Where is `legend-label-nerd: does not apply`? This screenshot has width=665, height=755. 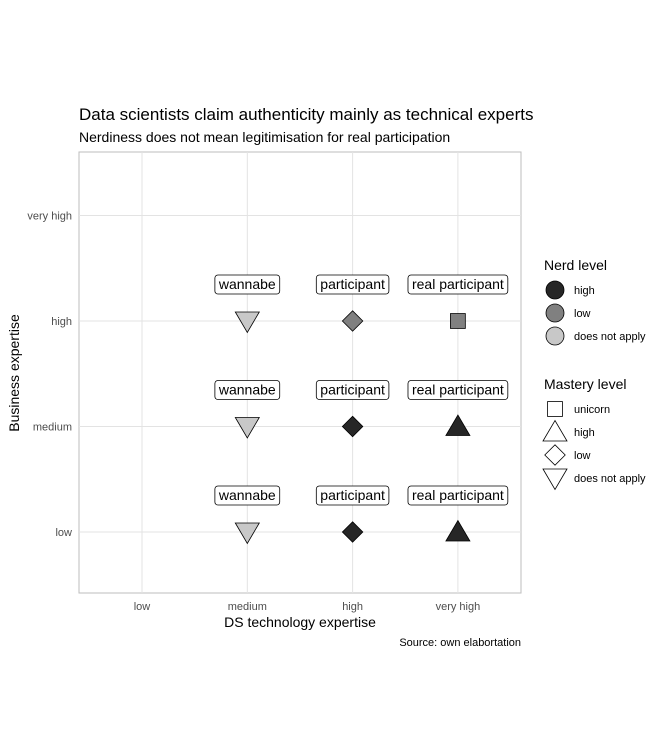
legend-label-nerd: does not apply is located at coordinates (610, 337).